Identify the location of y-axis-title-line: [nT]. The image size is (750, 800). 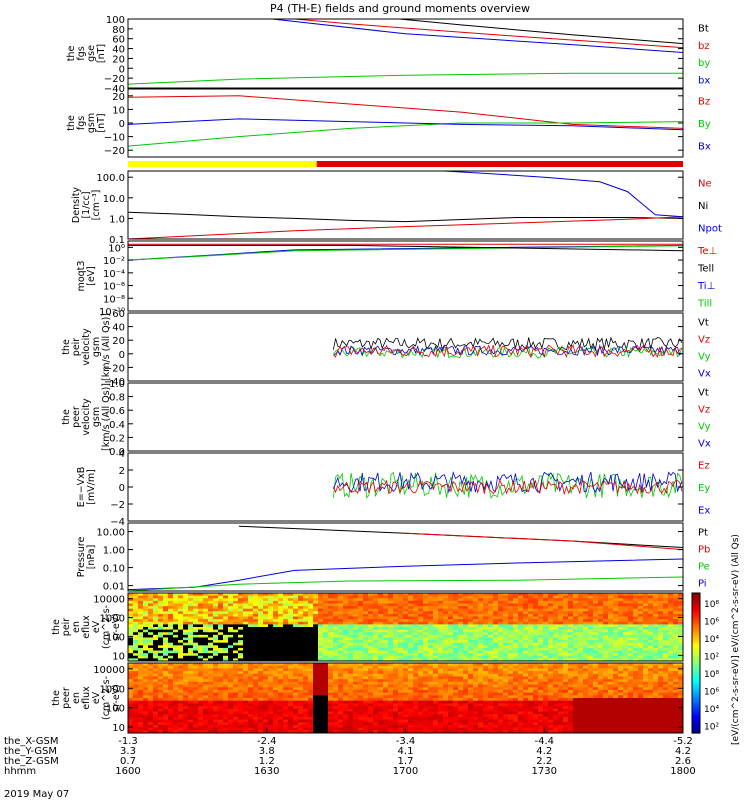
(101, 53).